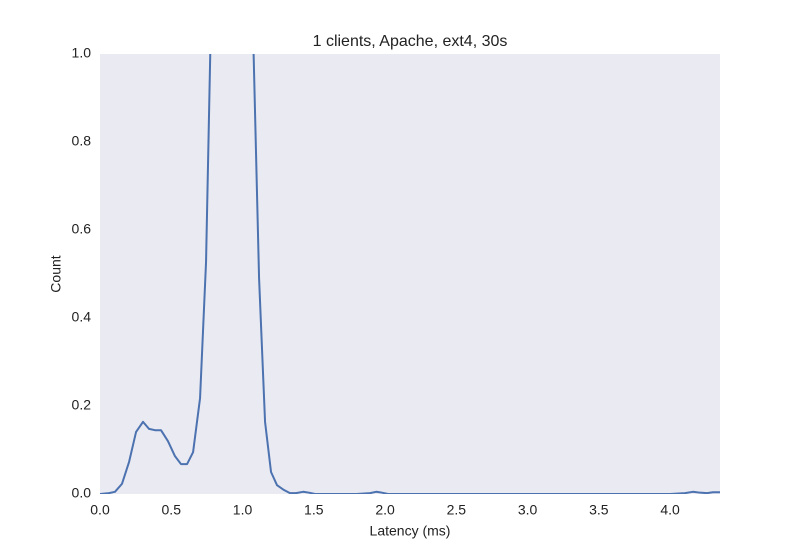 This screenshot has width=800, height=555. What do you see at coordinates (56, 273) in the screenshot?
I see `y-axis-label: Count` at bounding box center [56, 273].